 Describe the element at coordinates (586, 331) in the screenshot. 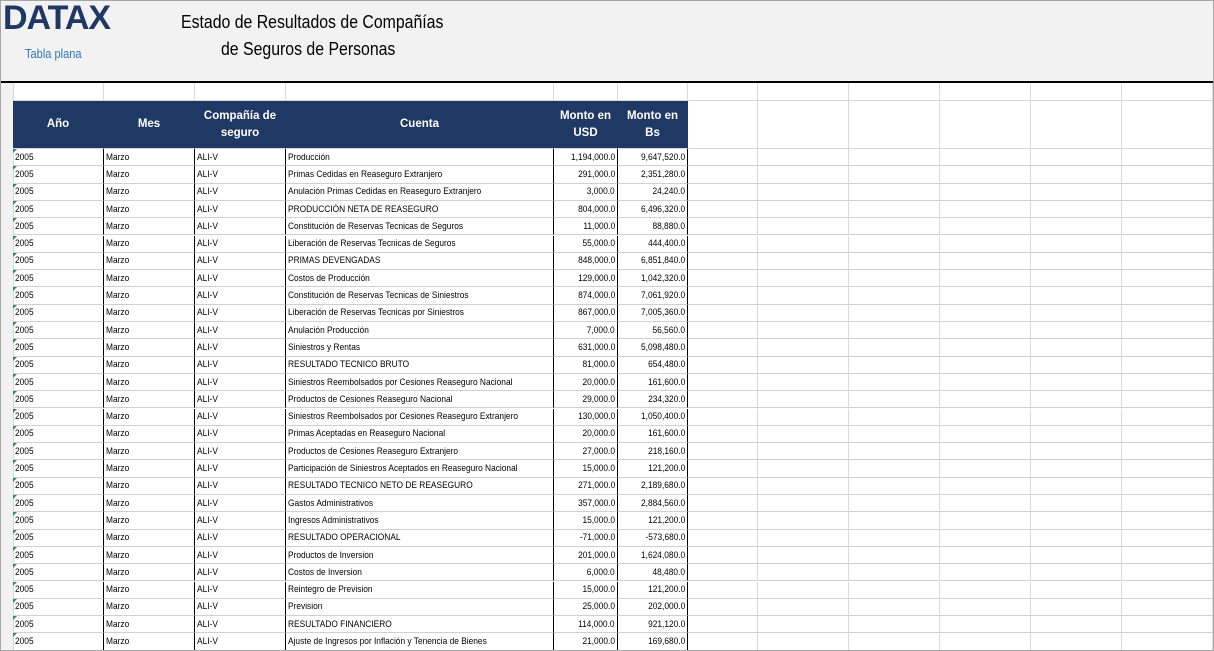

I see `table-cell: 7,000.0` at that location.